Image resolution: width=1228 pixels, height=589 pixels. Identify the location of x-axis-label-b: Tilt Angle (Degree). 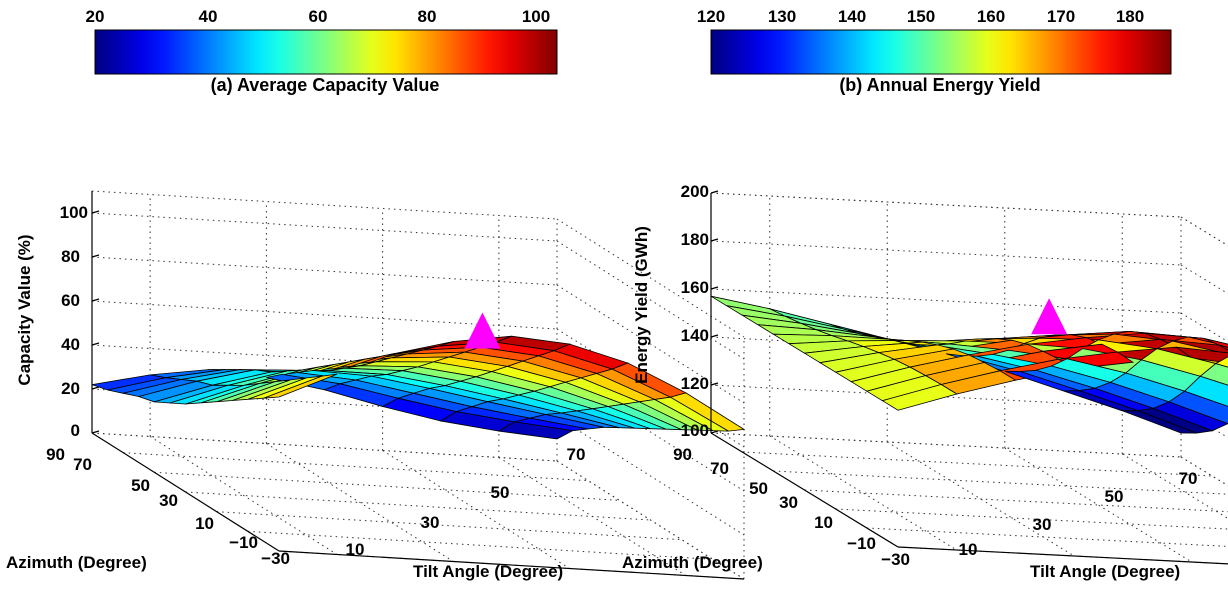
(1105, 571).